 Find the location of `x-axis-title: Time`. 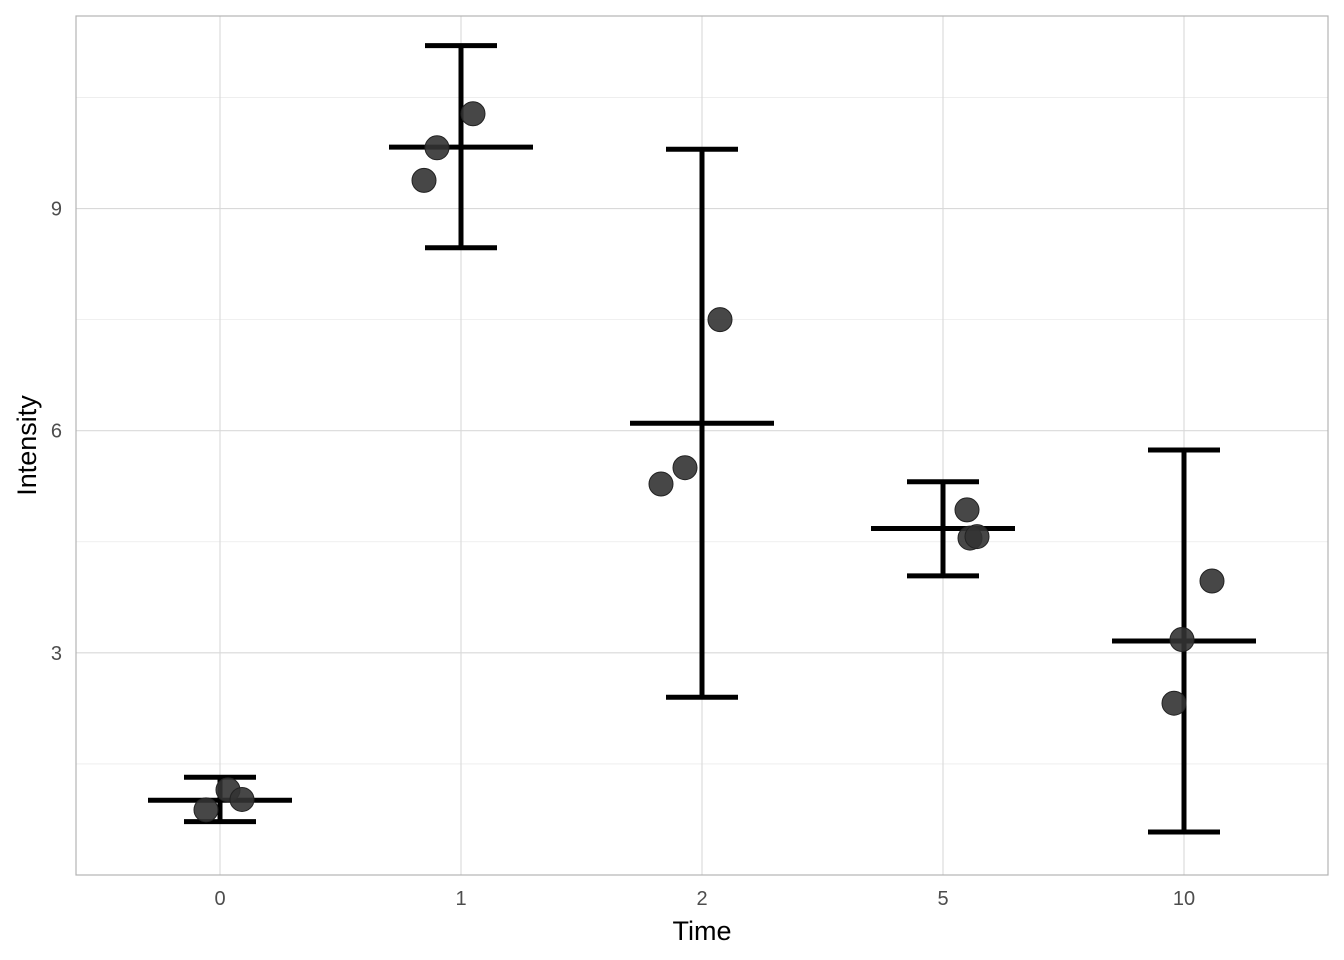

x-axis-title: Time is located at coordinates (702, 931).